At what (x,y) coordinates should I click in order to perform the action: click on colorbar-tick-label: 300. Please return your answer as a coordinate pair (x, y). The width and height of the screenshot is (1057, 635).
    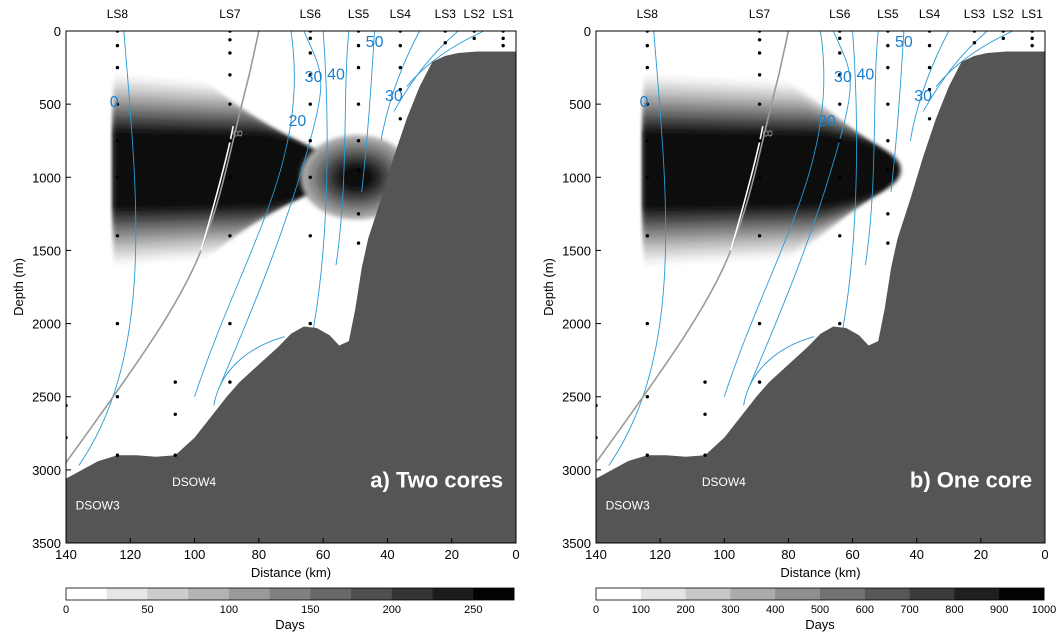
    Looking at the image, I should click on (730, 610).